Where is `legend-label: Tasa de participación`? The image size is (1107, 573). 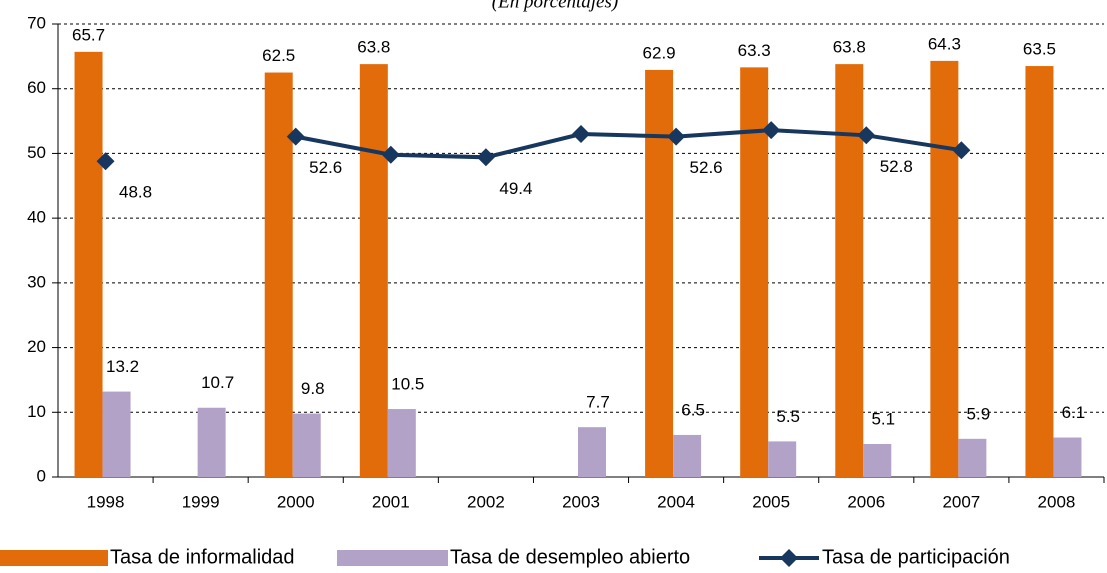
legend-label: Tasa de participación is located at coordinates (916, 557).